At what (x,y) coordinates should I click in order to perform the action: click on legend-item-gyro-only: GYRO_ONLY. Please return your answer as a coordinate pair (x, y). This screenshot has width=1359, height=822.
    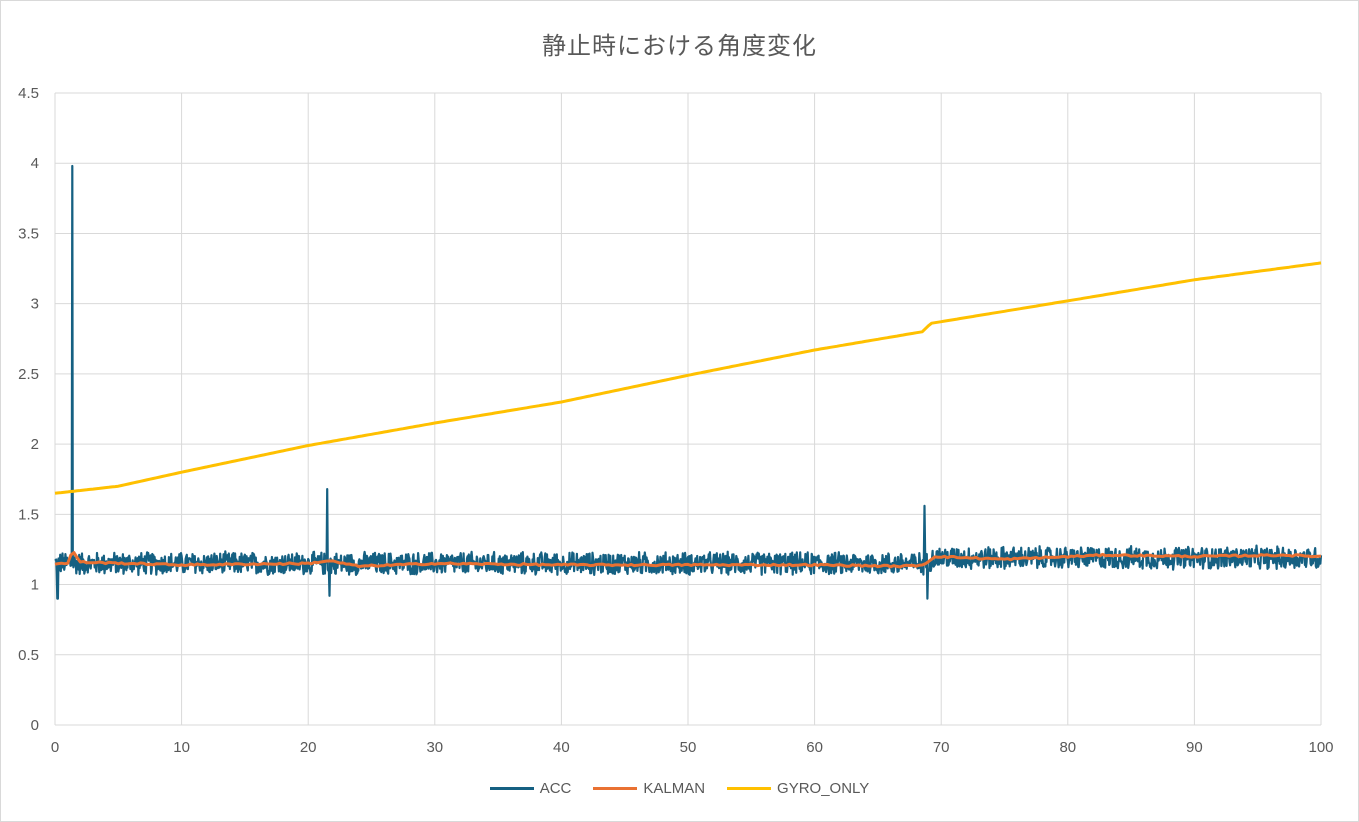
    Looking at the image, I should click on (798, 788).